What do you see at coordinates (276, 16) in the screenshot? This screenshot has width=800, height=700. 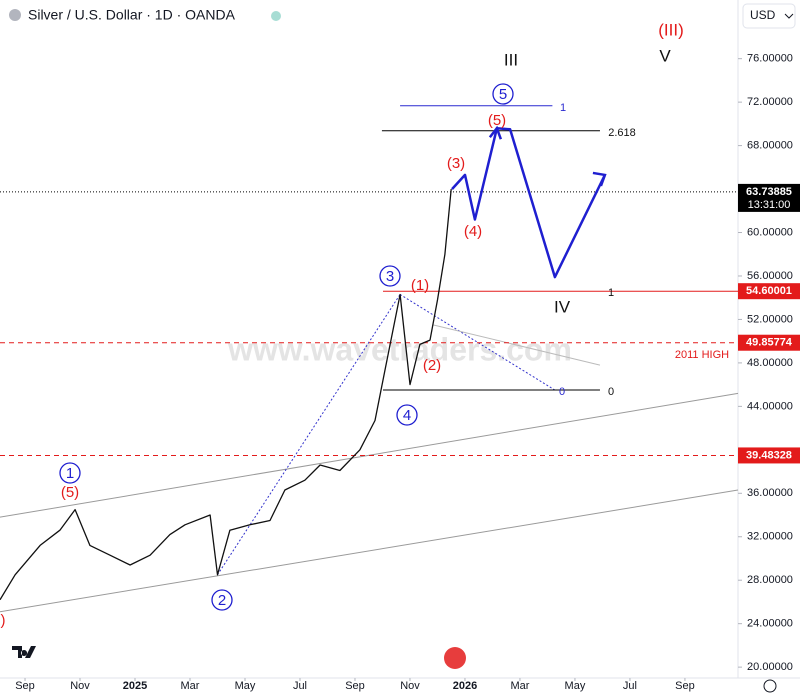 I see `status-dot` at bounding box center [276, 16].